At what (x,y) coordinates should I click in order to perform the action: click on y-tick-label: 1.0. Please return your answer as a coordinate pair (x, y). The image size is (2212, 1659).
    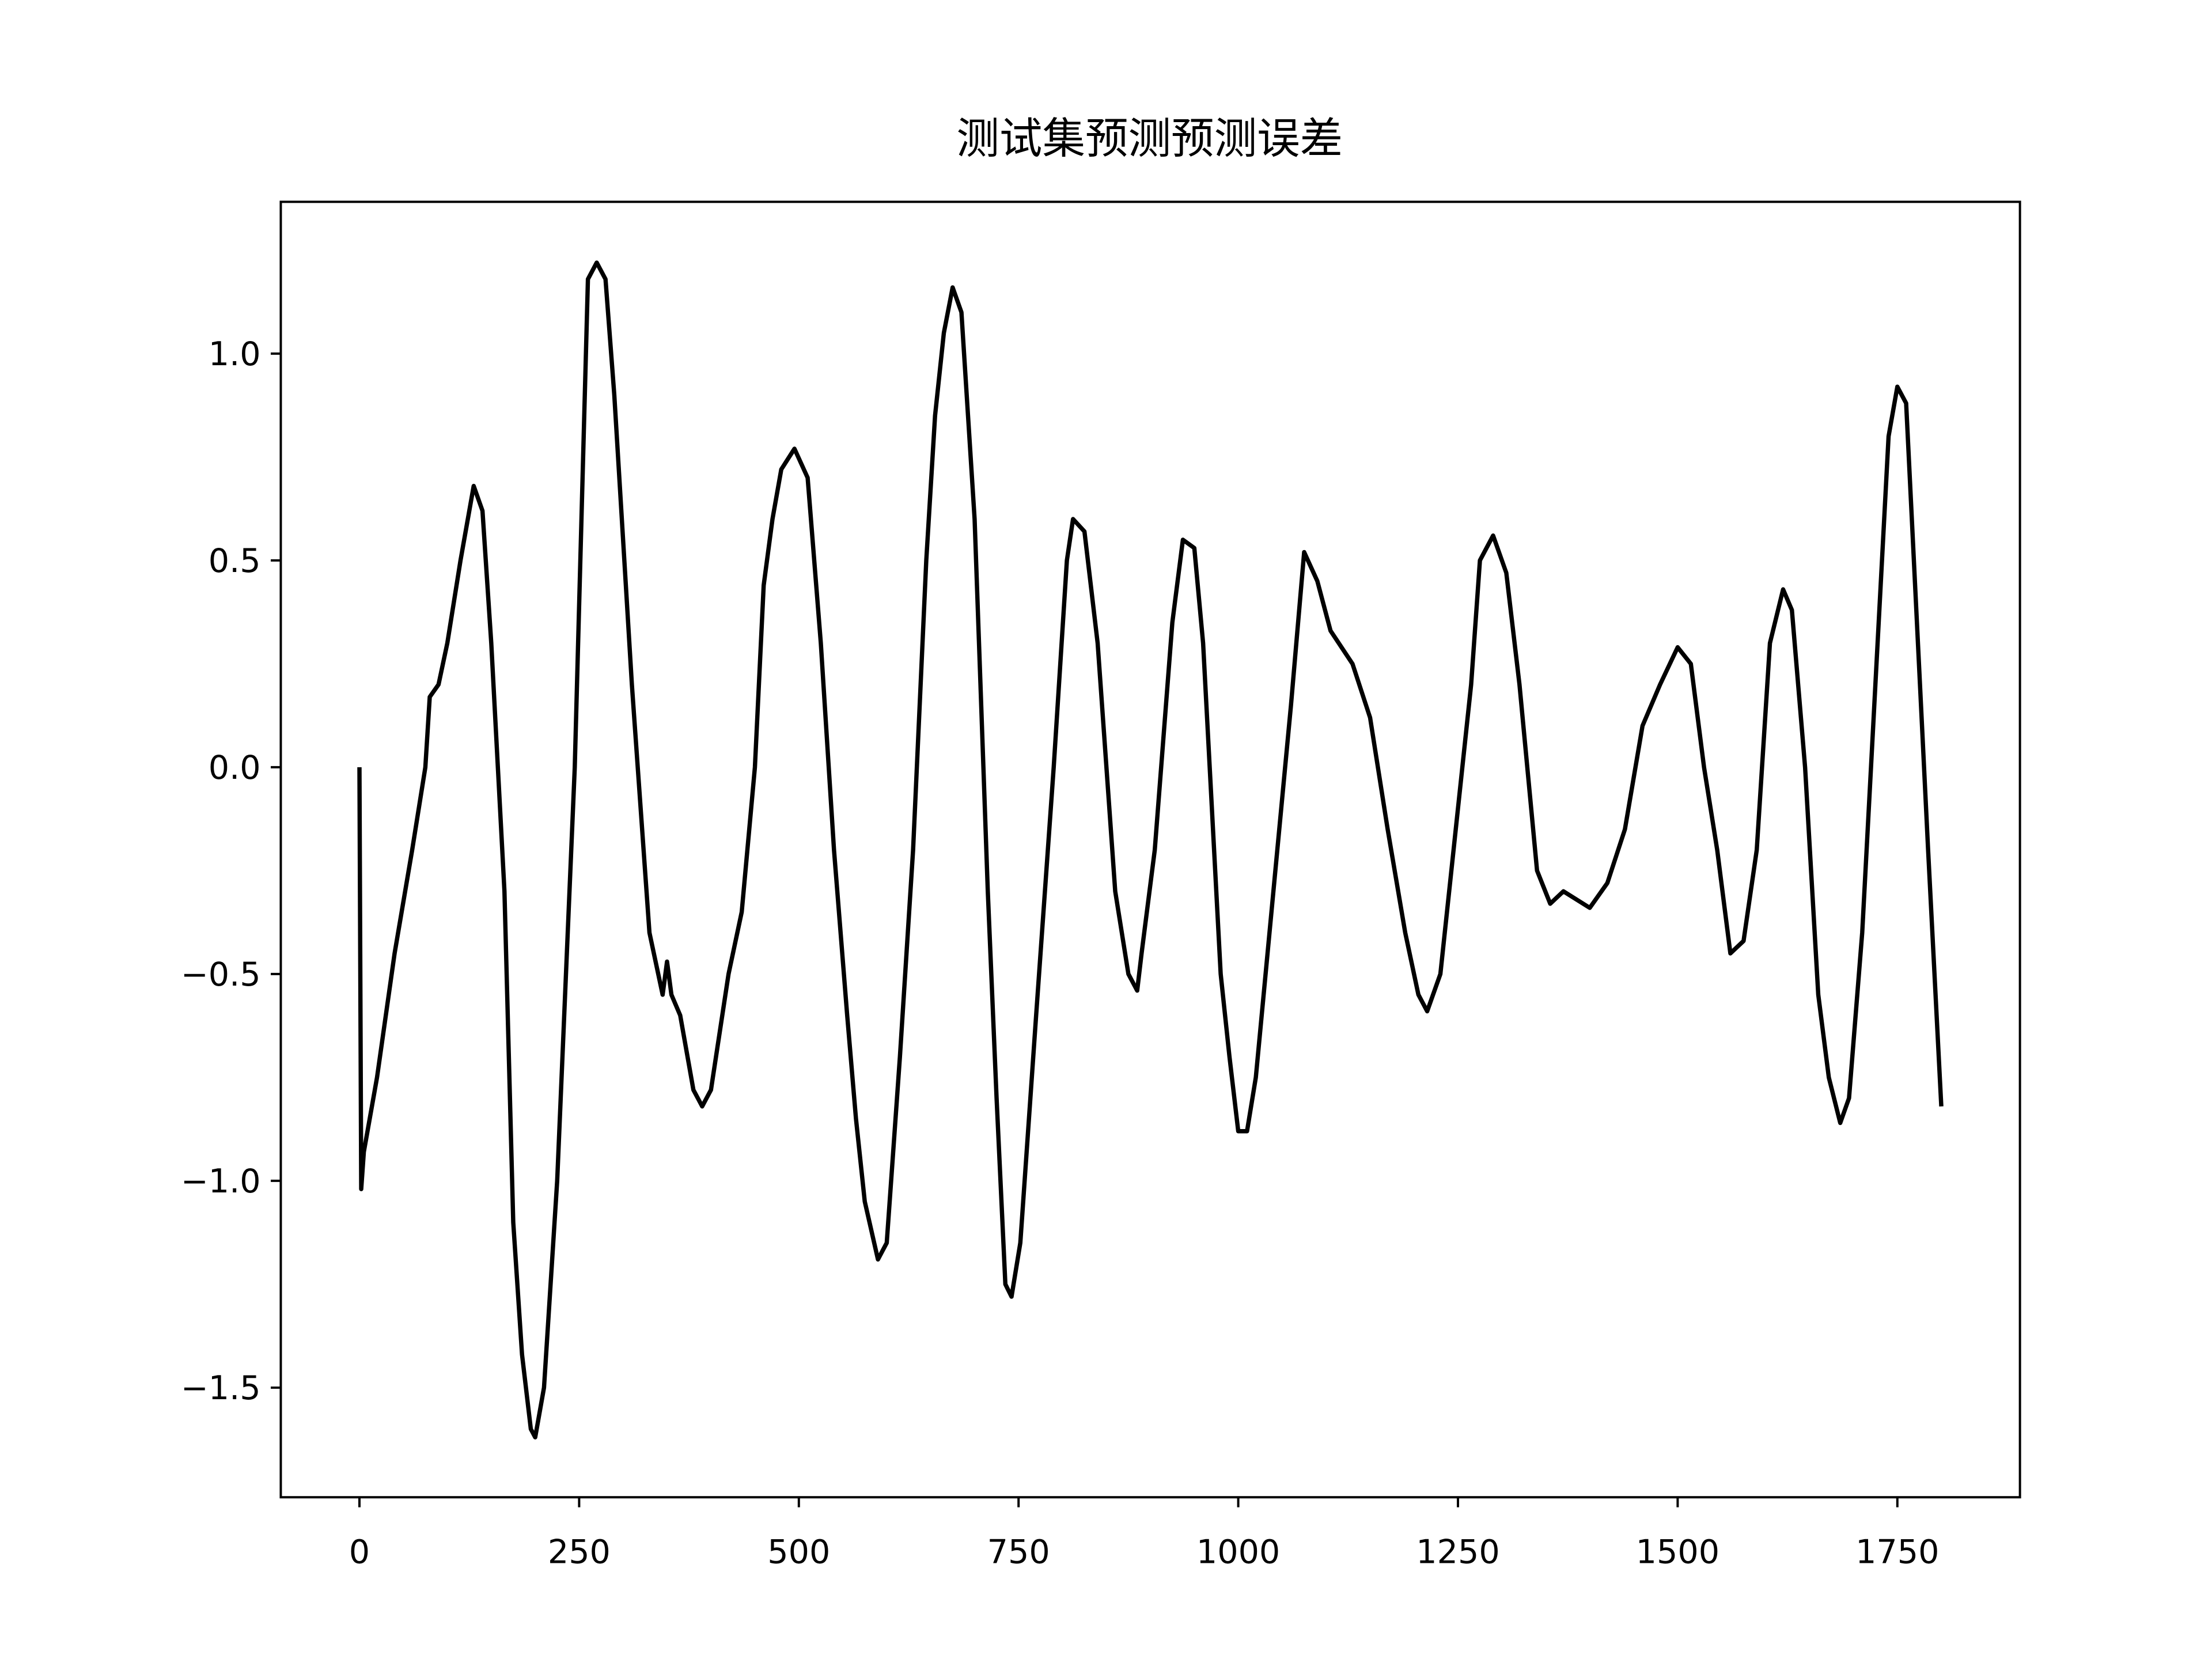
    Looking at the image, I should click on (235, 354).